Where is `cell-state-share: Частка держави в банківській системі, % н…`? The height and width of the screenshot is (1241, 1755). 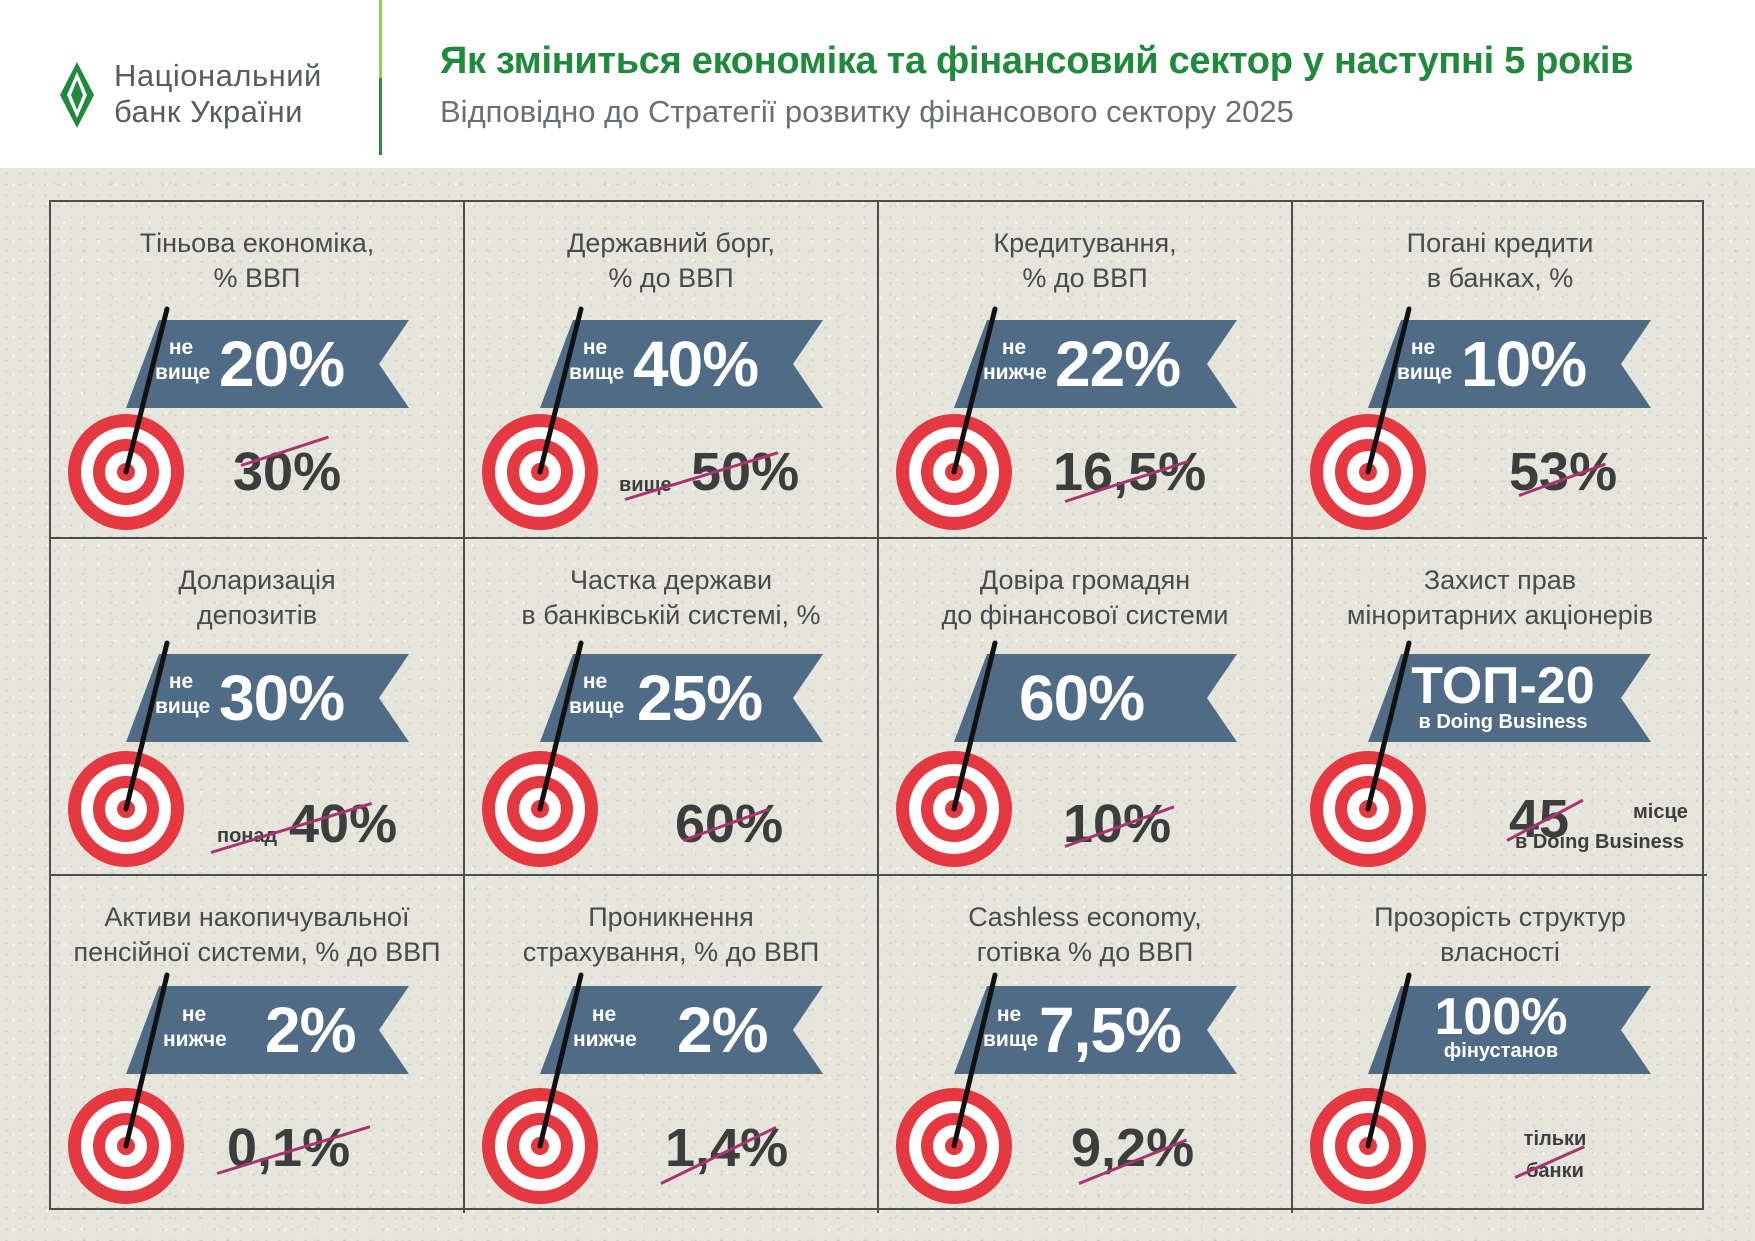
cell-state-share: Частка держави в банківській системі, % н… is located at coordinates (672, 707).